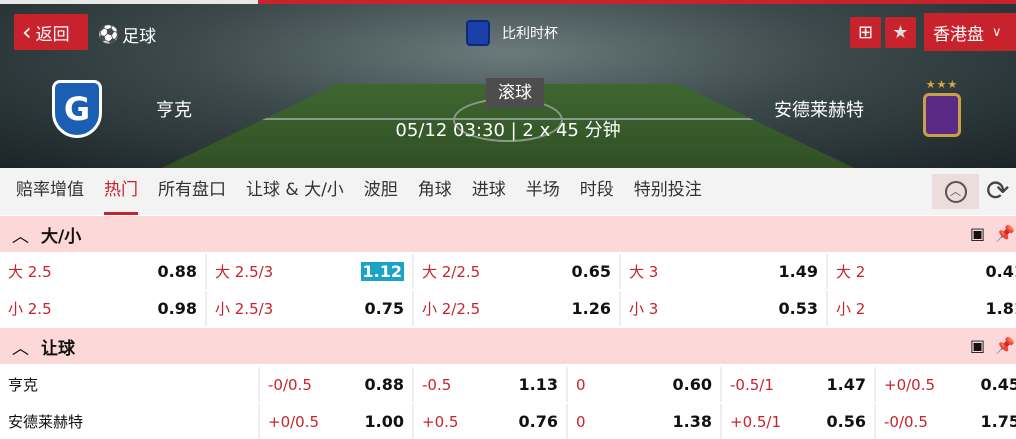  Describe the element at coordinates (309, 308) in the screenshot. I see `odds-cell: 小 2.5/3 0.75` at that location.